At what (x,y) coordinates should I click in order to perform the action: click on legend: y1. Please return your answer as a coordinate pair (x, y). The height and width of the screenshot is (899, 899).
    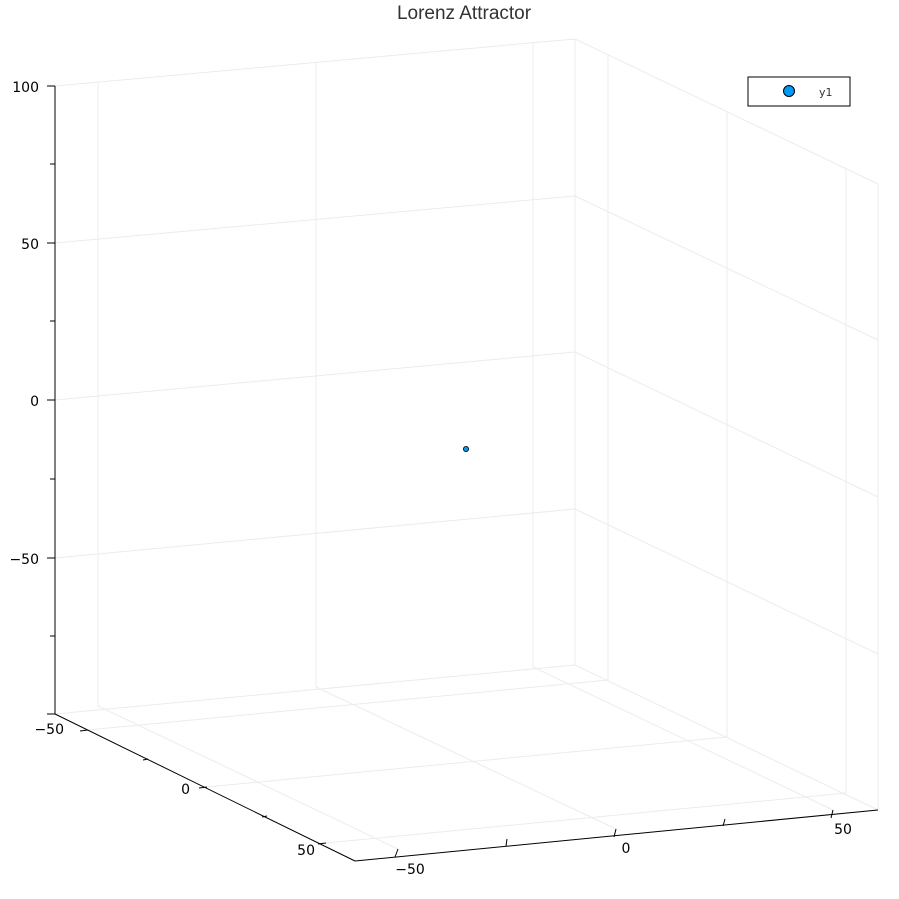
    Looking at the image, I should click on (799, 91).